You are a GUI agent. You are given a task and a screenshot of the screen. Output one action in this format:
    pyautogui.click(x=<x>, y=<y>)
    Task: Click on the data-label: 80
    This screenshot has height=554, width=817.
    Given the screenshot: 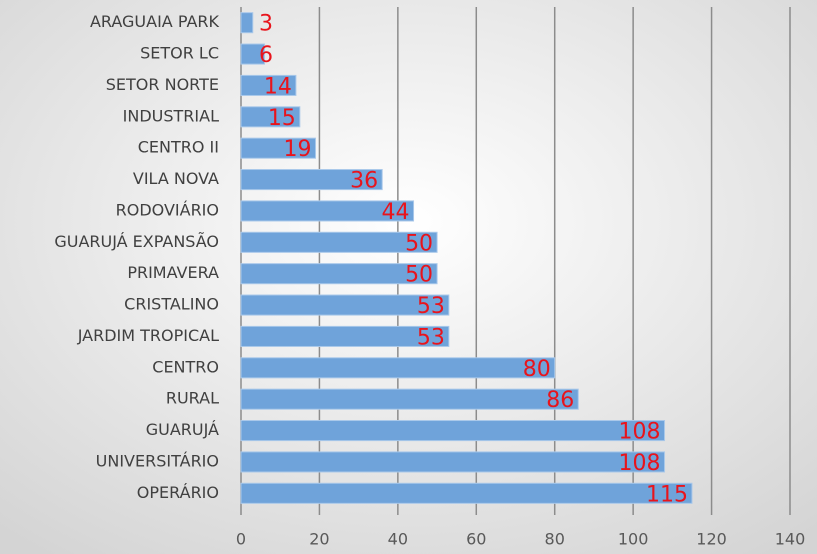 What is the action you would take?
    pyautogui.click(x=537, y=369)
    